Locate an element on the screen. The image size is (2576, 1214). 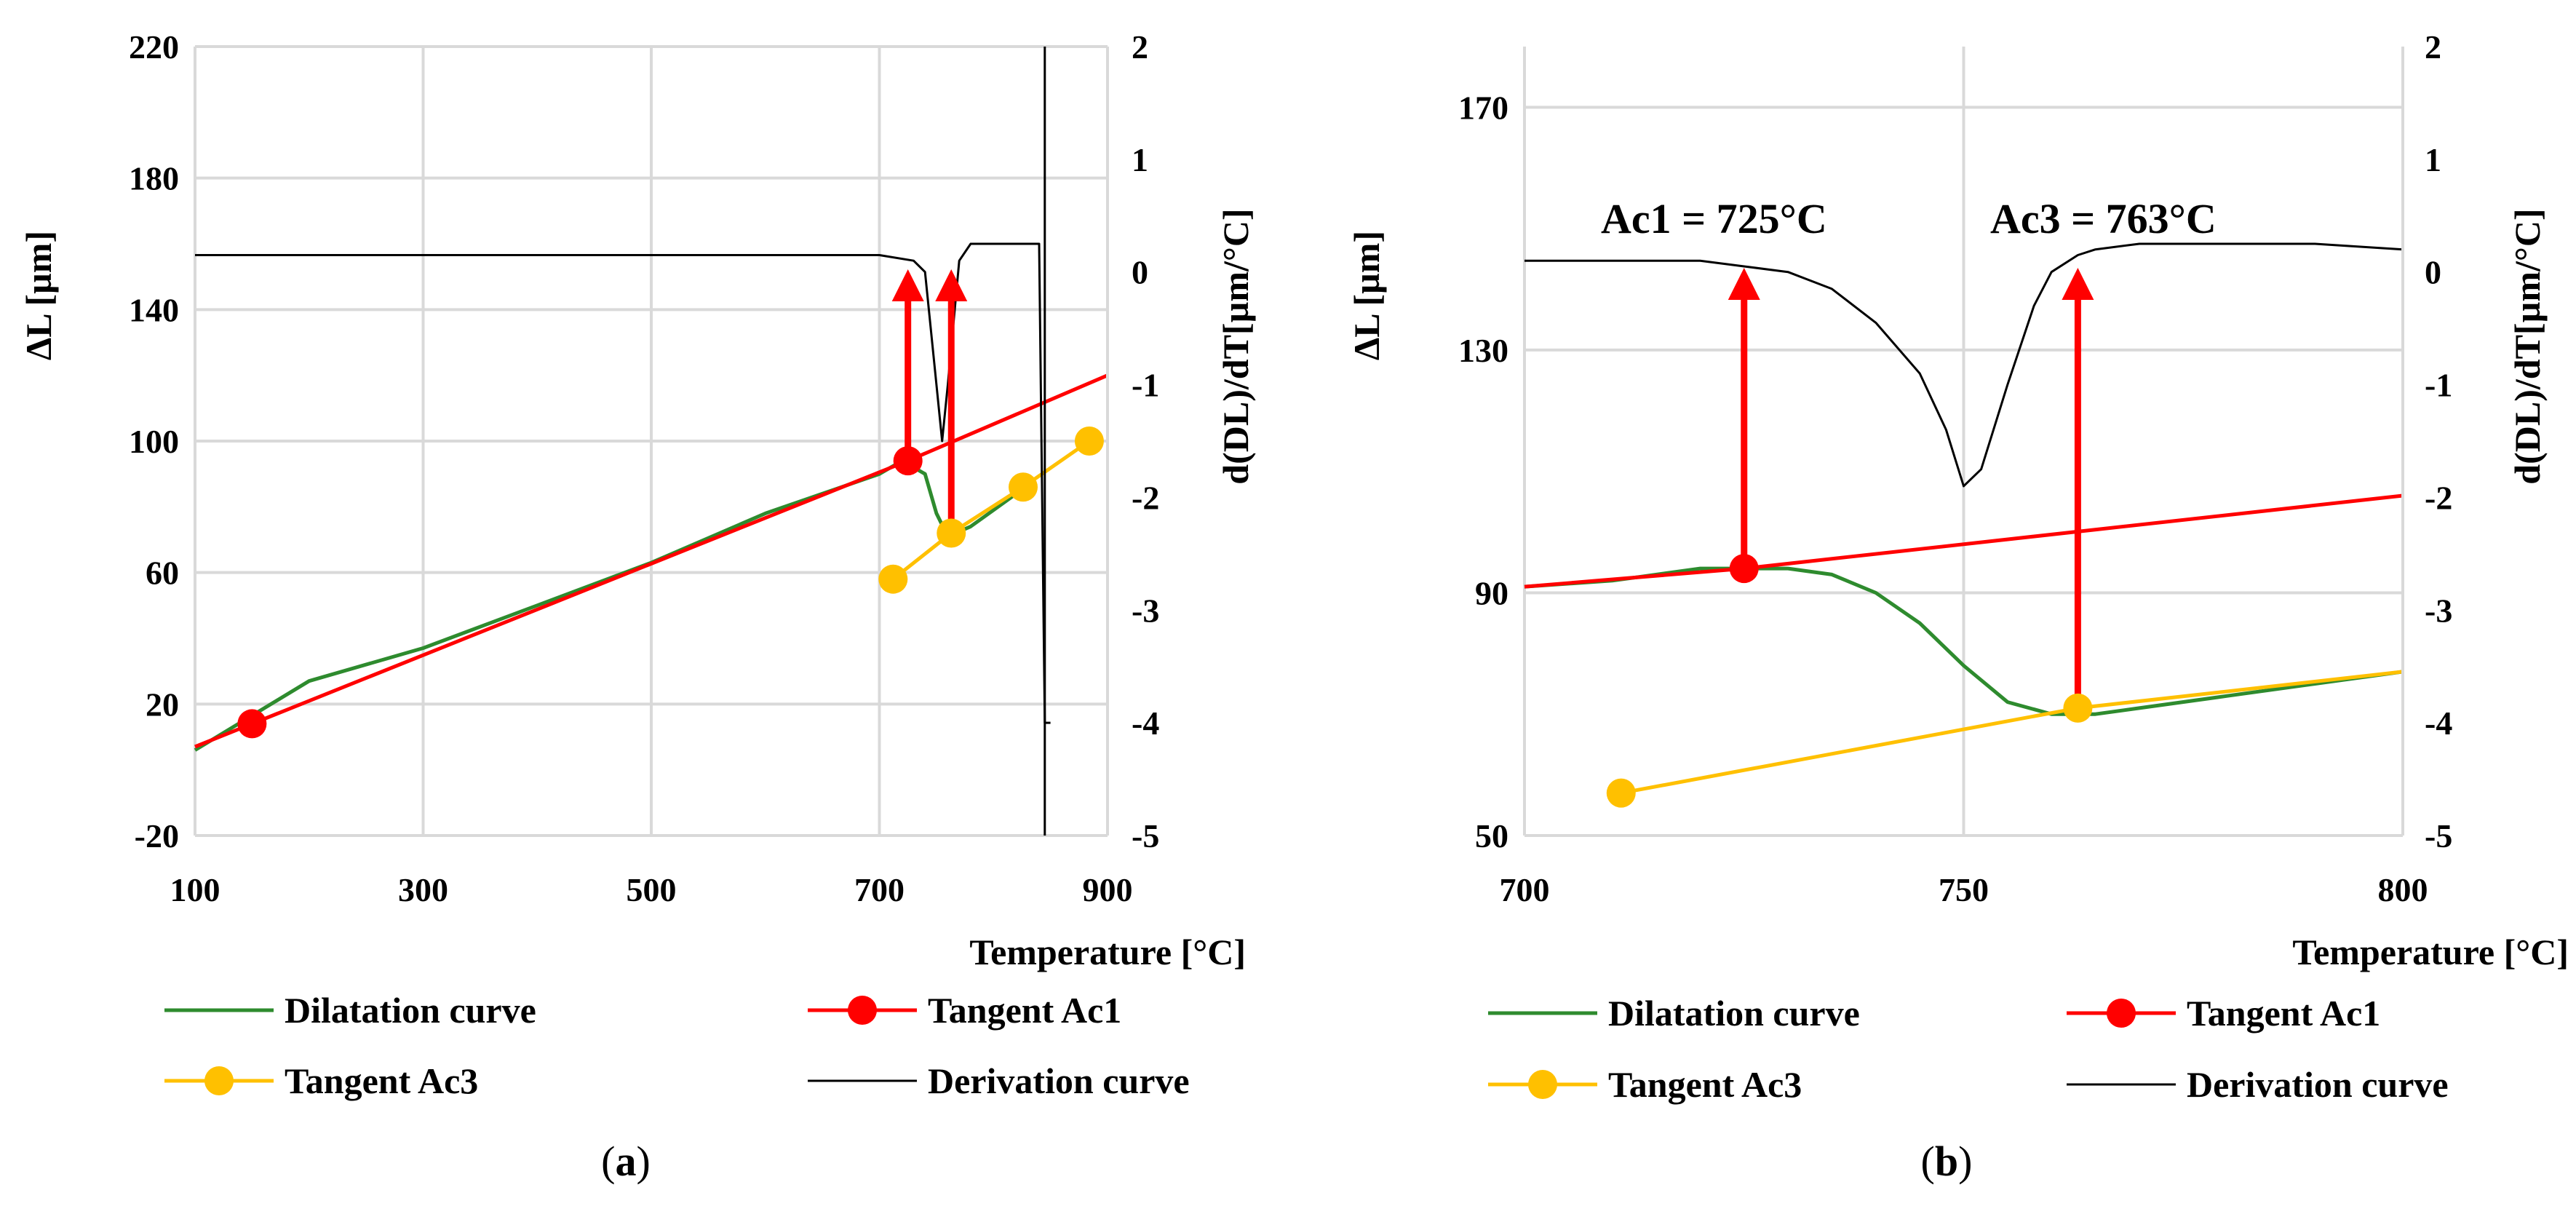
y-tick-label: 170 is located at coordinates (1483, 107).